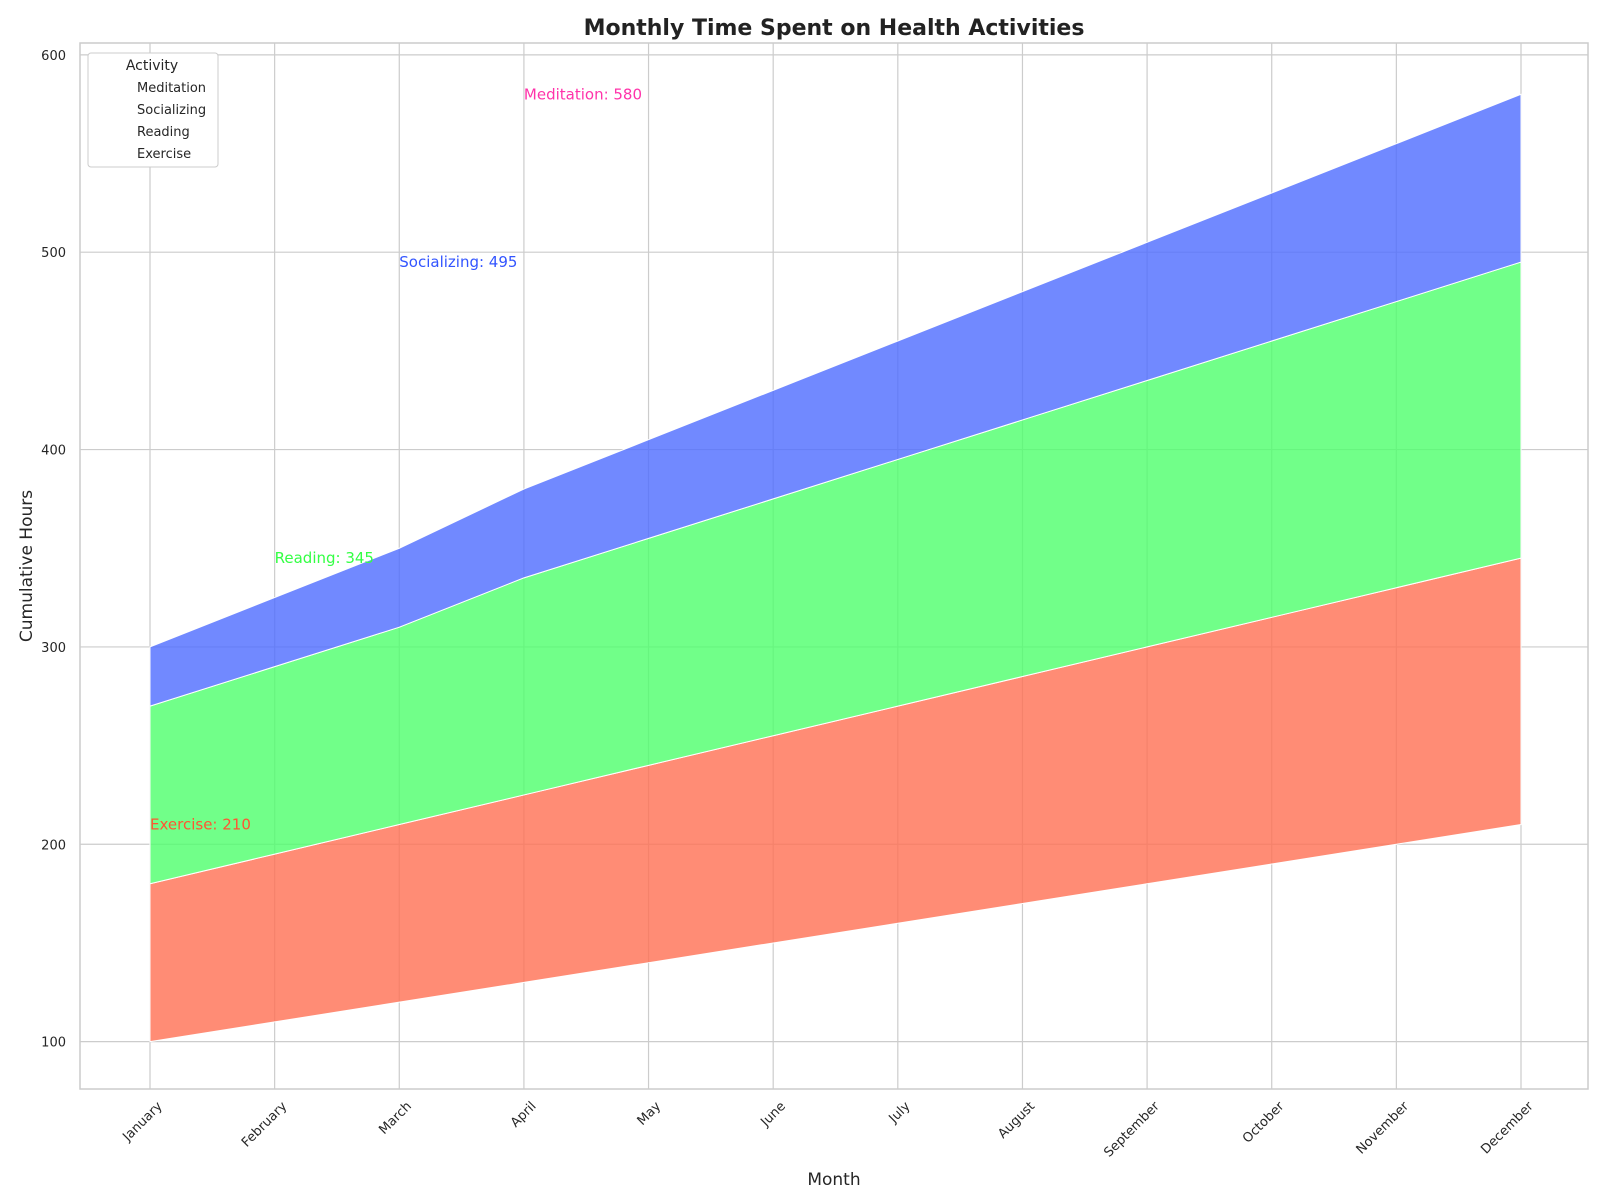 Image resolution: width=1600 pixels, height=1200 pixels. I want to click on legend-entry: Socializing, so click(171, 110).